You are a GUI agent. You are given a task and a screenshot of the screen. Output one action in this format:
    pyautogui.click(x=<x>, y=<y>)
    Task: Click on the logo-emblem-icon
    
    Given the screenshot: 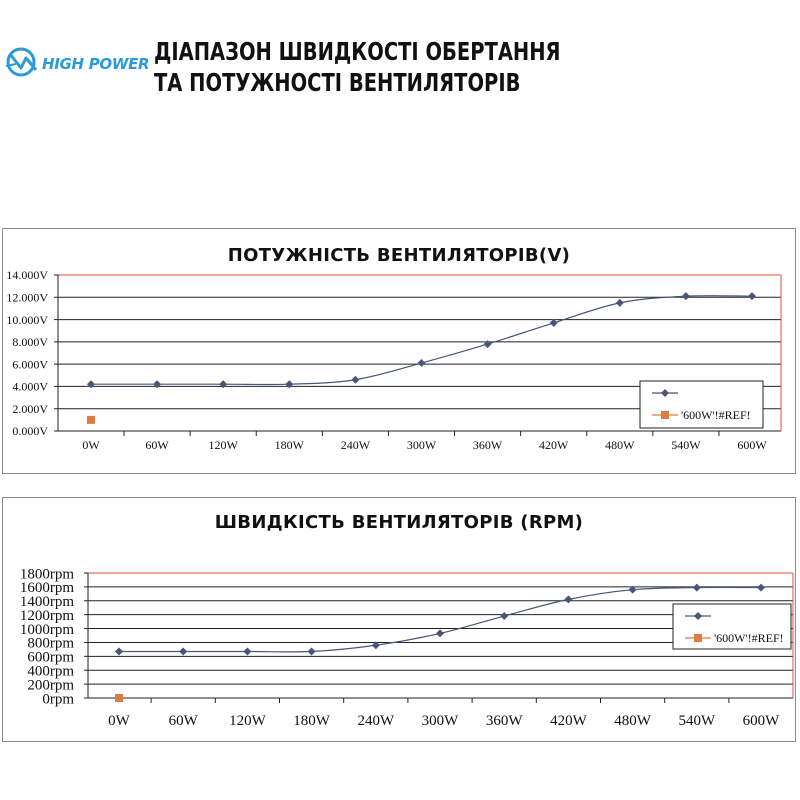 What is the action you would take?
    pyautogui.click(x=21, y=62)
    